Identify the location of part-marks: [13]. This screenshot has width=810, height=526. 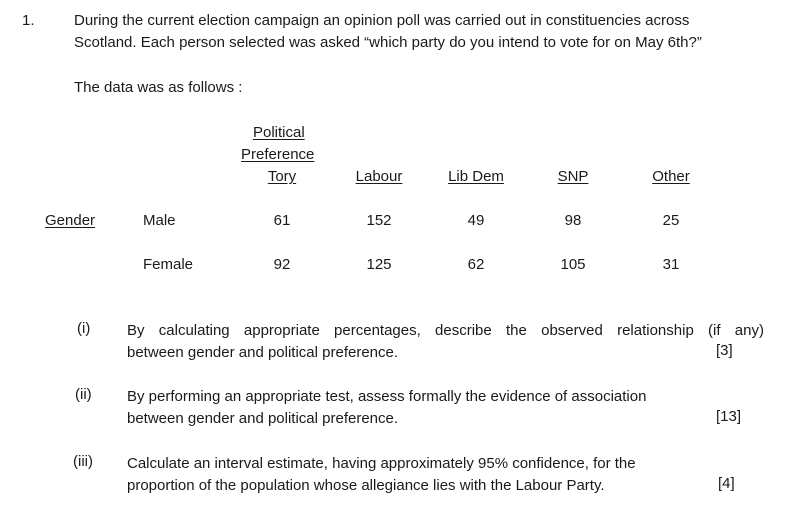
(729, 416).